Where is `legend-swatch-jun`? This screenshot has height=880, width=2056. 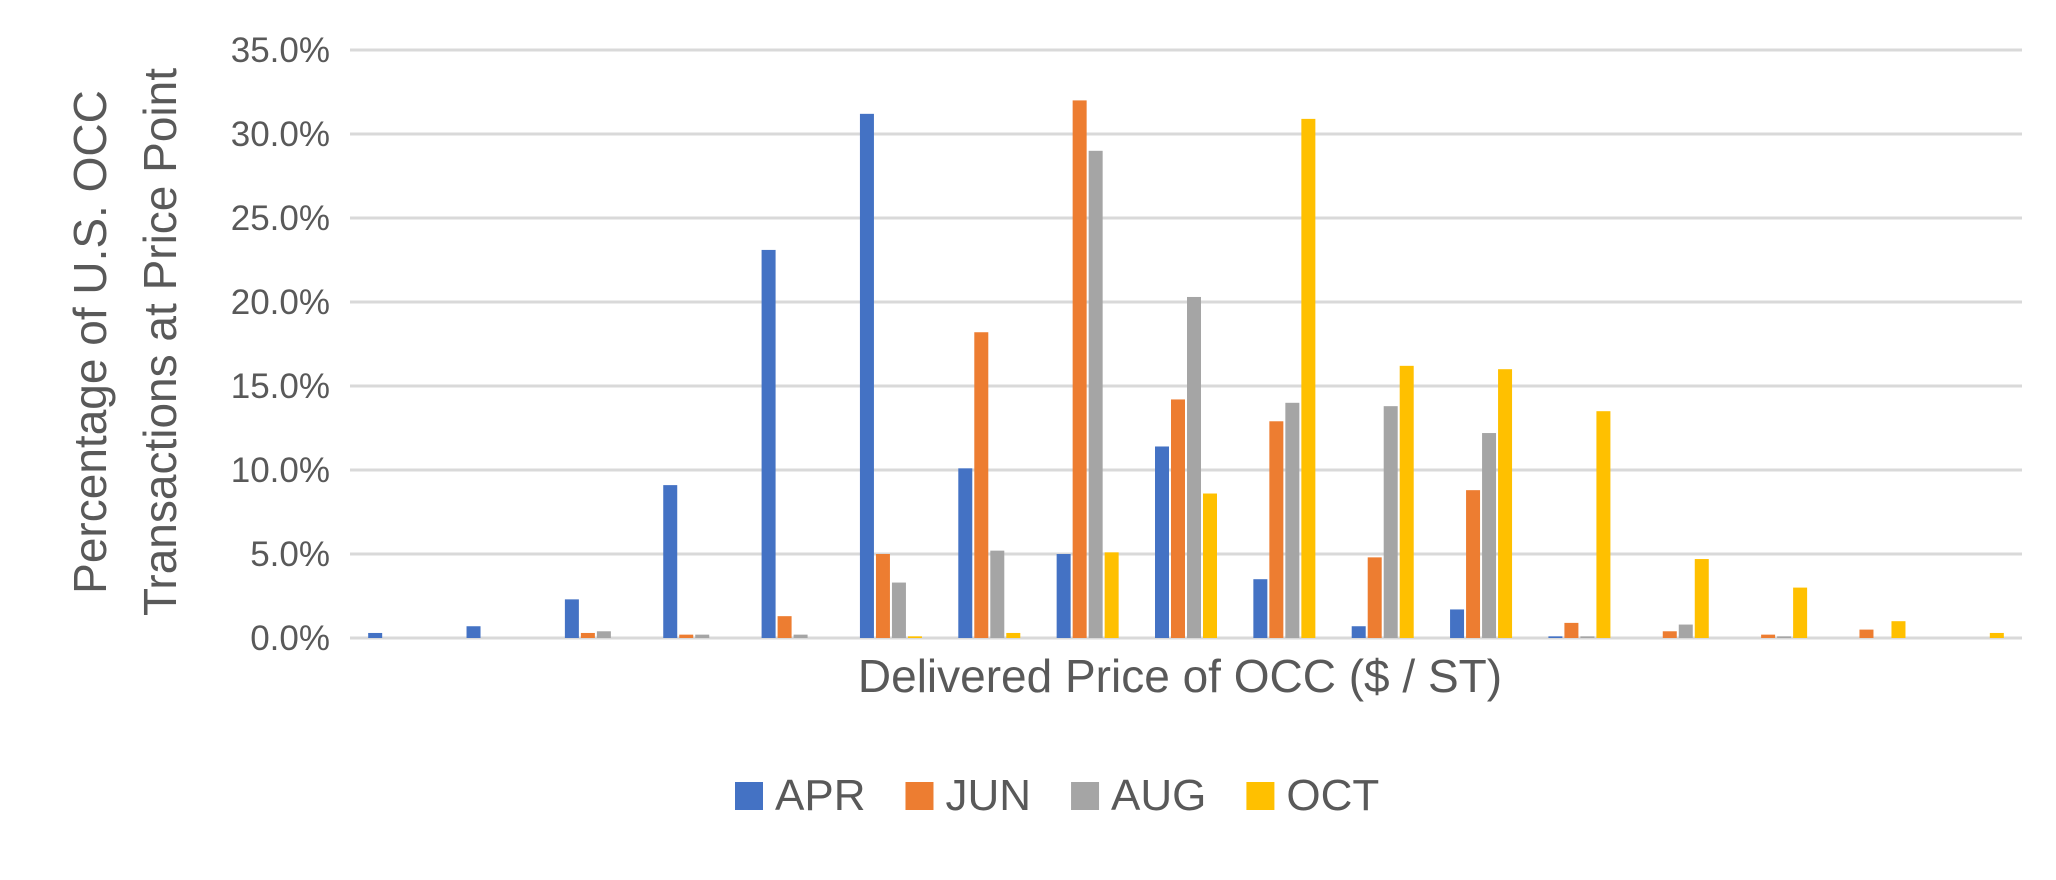
legend-swatch-jun is located at coordinates (919, 796).